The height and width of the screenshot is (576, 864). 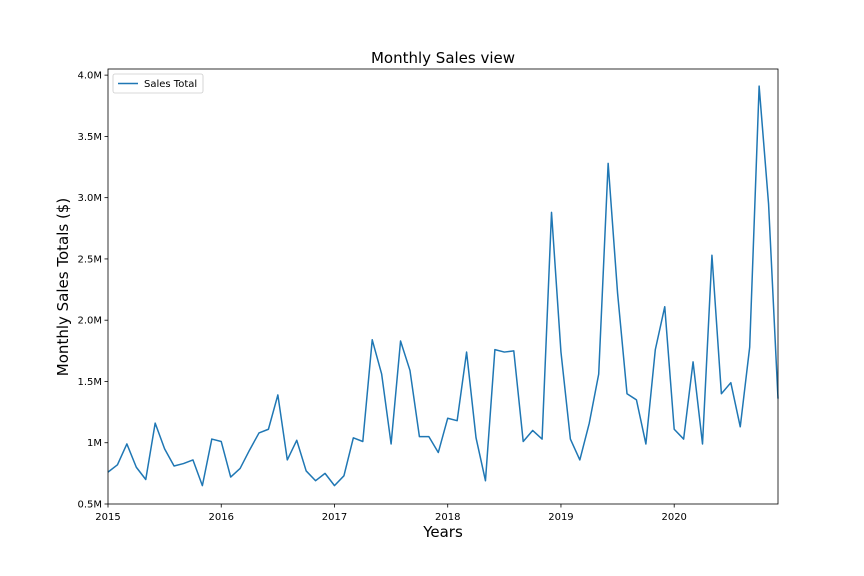 What do you see at coordinates (89, 198) in the screenshot?
I see `y-tick-label: 3.0M` at bounding box center [89, 198].